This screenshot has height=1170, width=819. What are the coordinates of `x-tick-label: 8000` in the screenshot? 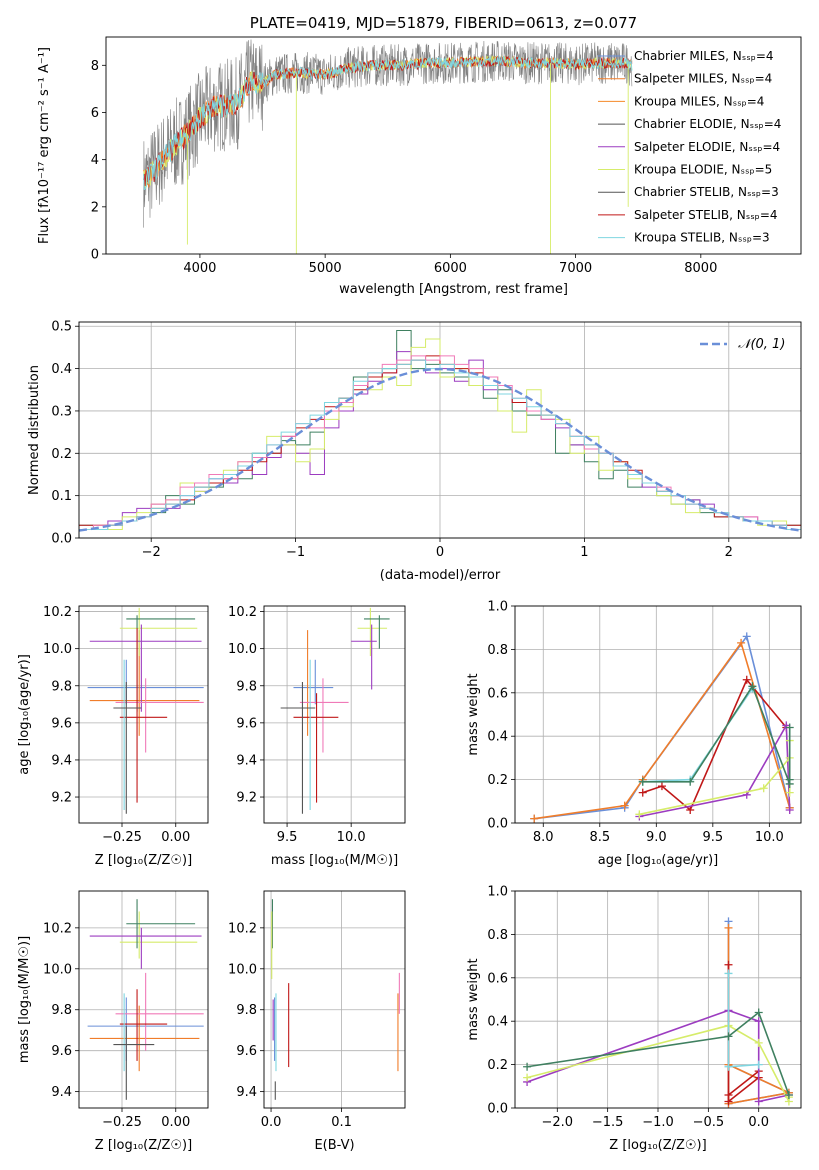 It's located at (700, 268).